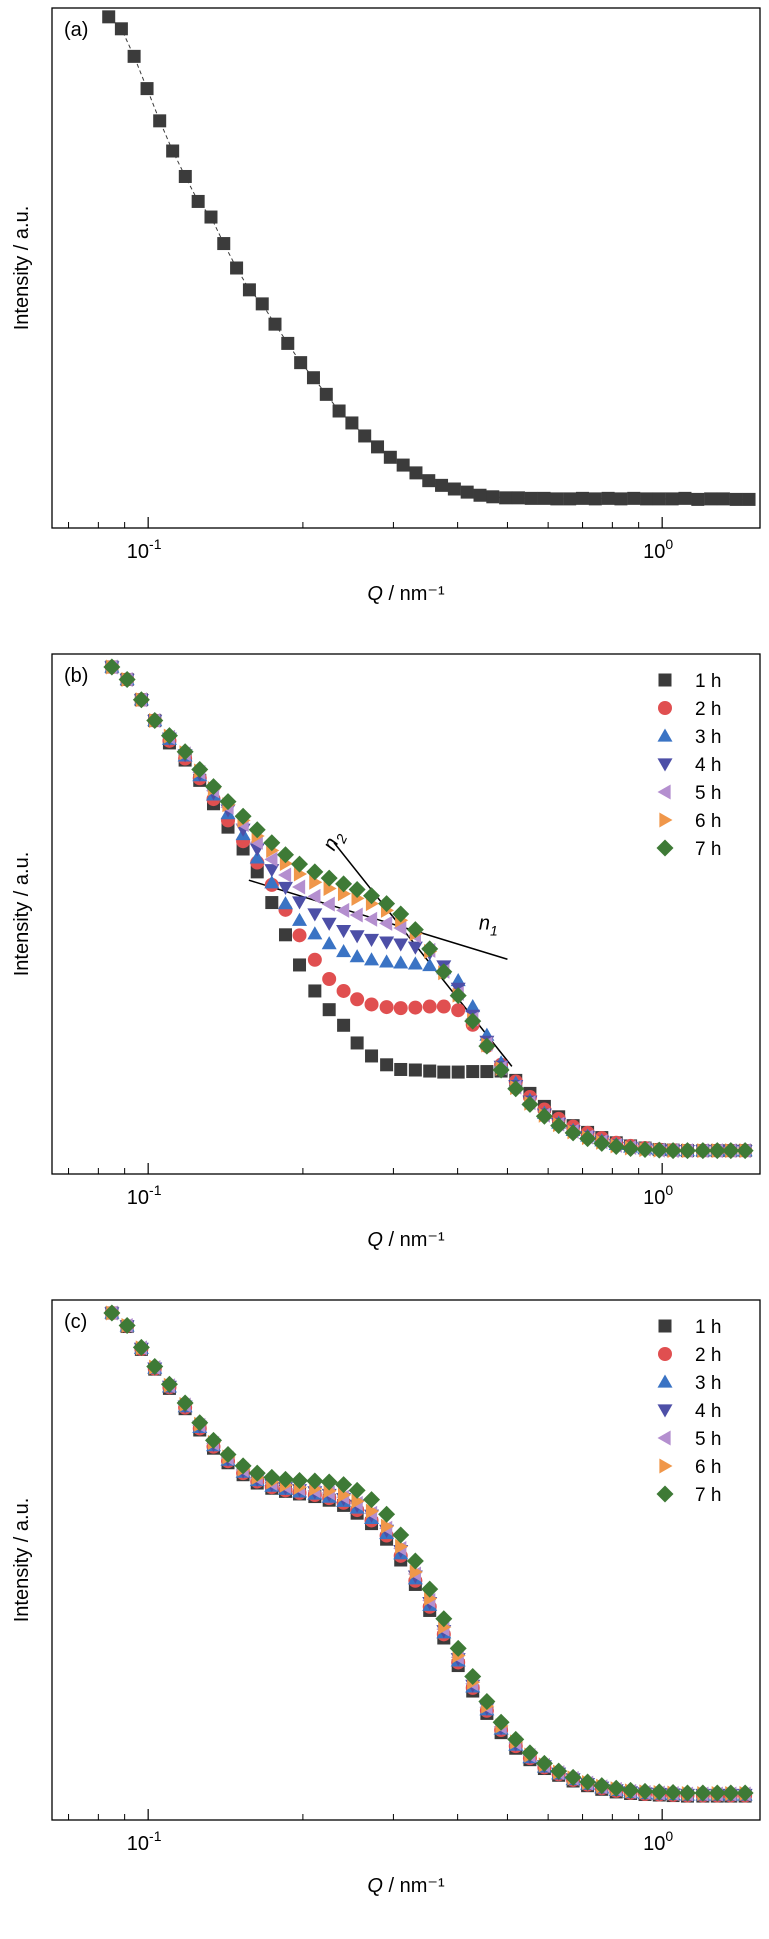  I want to click on x-tick-label: 10⁰, so click(658, 1841).